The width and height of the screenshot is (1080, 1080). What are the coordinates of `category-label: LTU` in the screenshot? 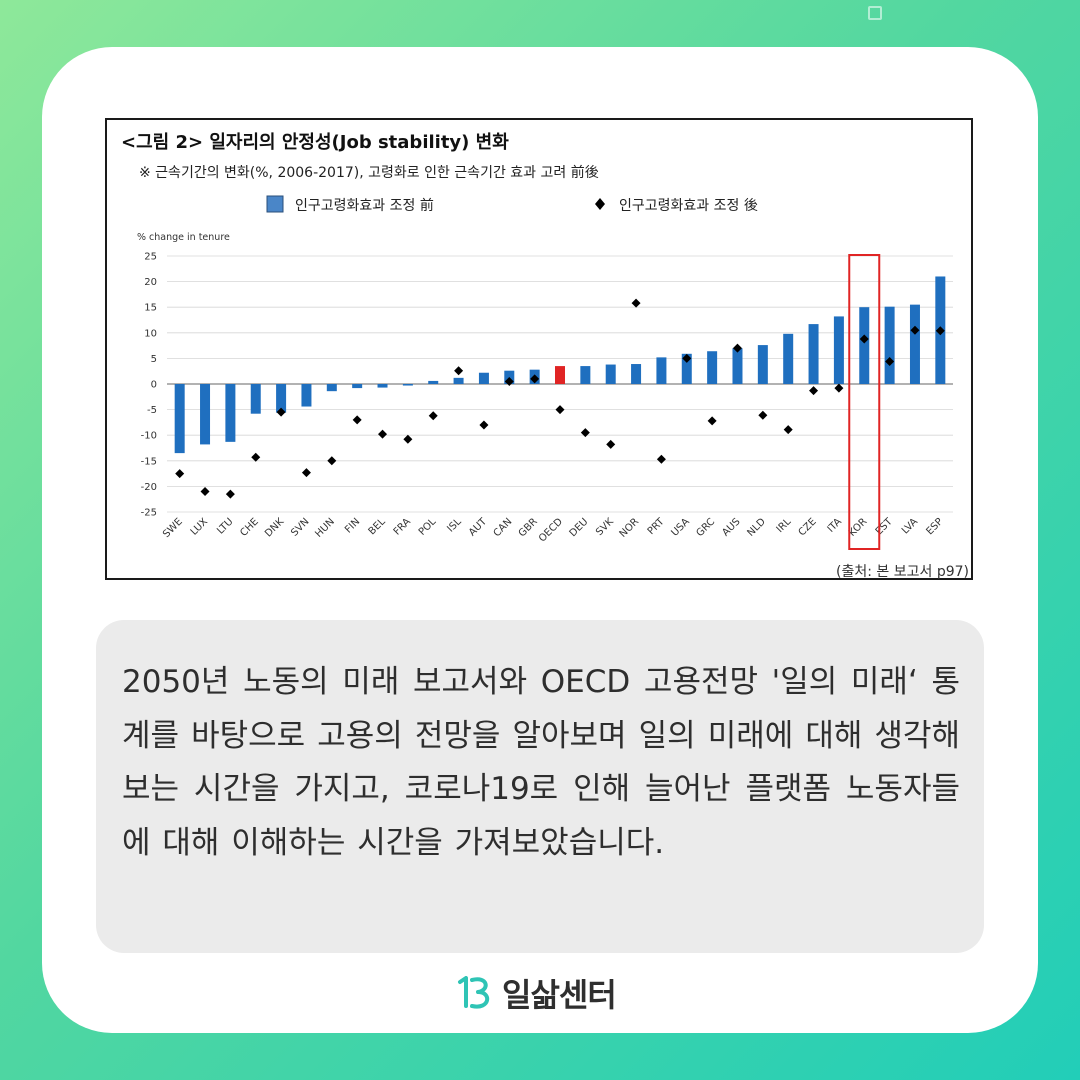 It's located at (225, 526).